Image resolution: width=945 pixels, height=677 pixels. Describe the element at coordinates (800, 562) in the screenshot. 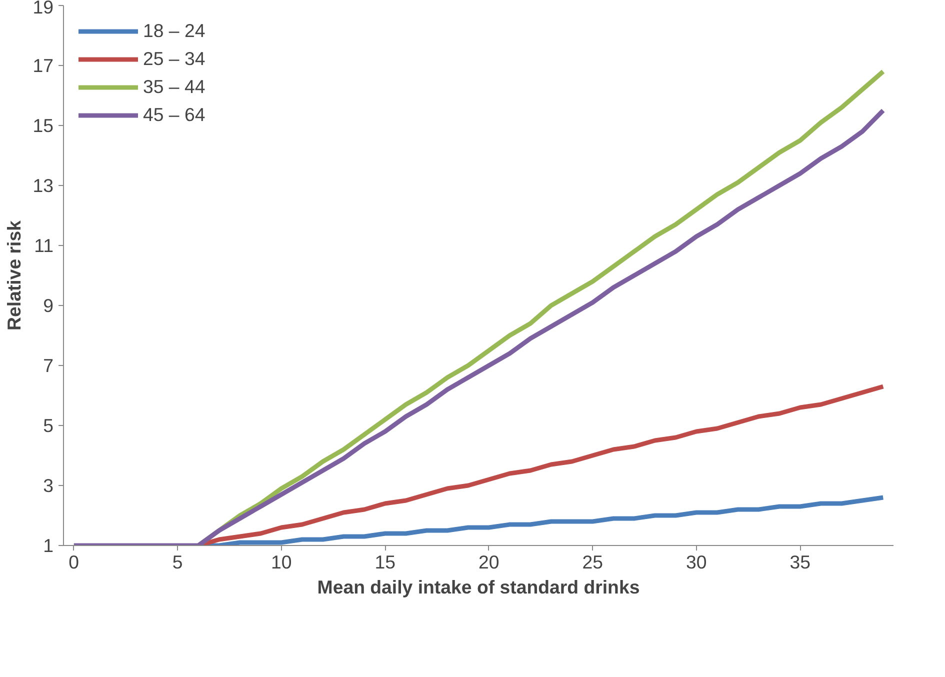

I see `x-tick-label: 35` at that location.